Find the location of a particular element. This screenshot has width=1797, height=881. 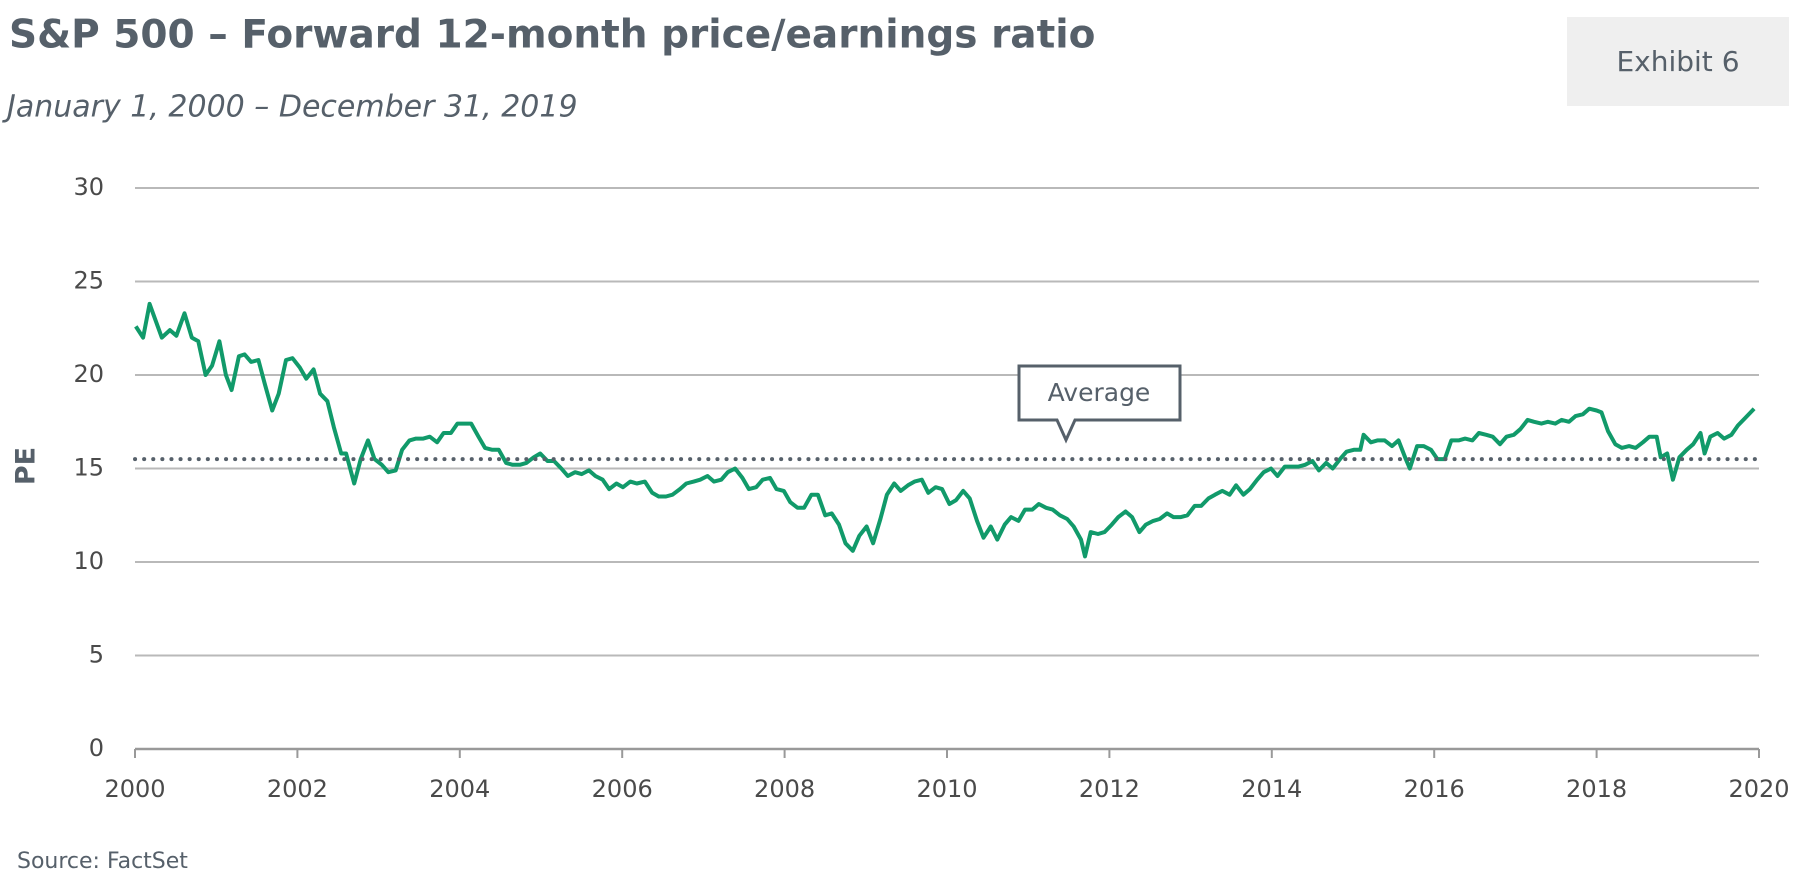

exhibit-box is located at coordinates (1678, 61).